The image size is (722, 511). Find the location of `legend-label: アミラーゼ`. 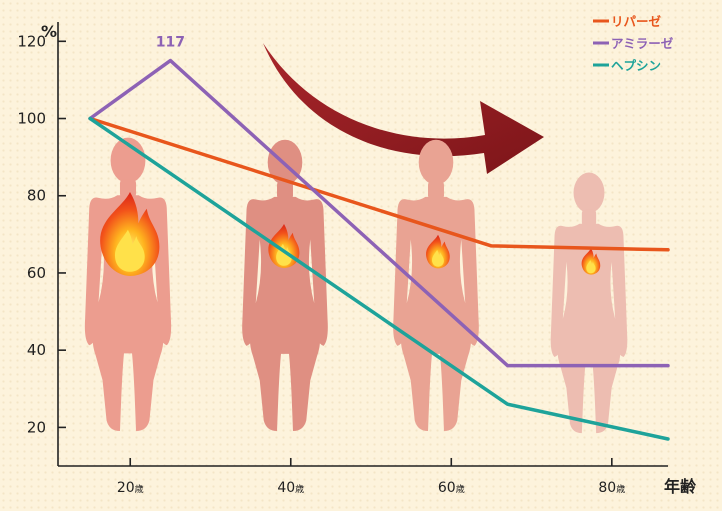

legend-label: アミラーゼ is located at coordinates (642, 43).